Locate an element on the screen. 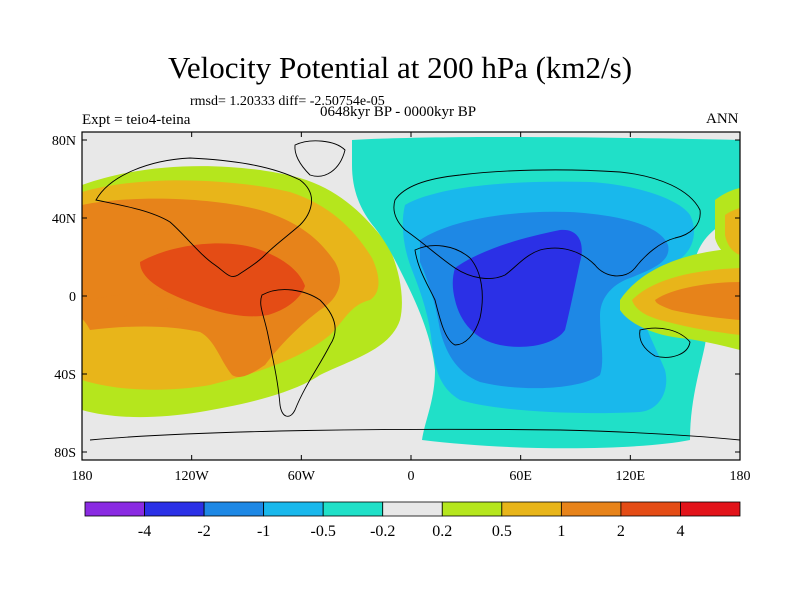 The image size is (800, 600). contour-1-strip is located at coordinates (137, 306).